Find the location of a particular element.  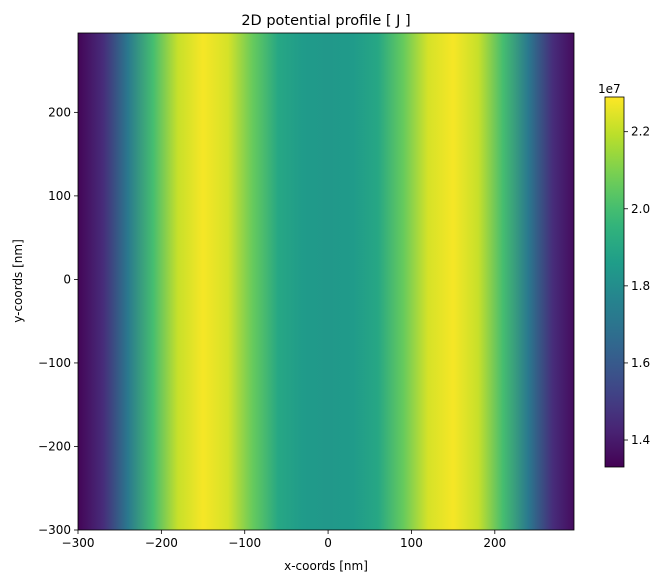

colorbar-tick-label: 1.8 is located at coordinates (640, 286).